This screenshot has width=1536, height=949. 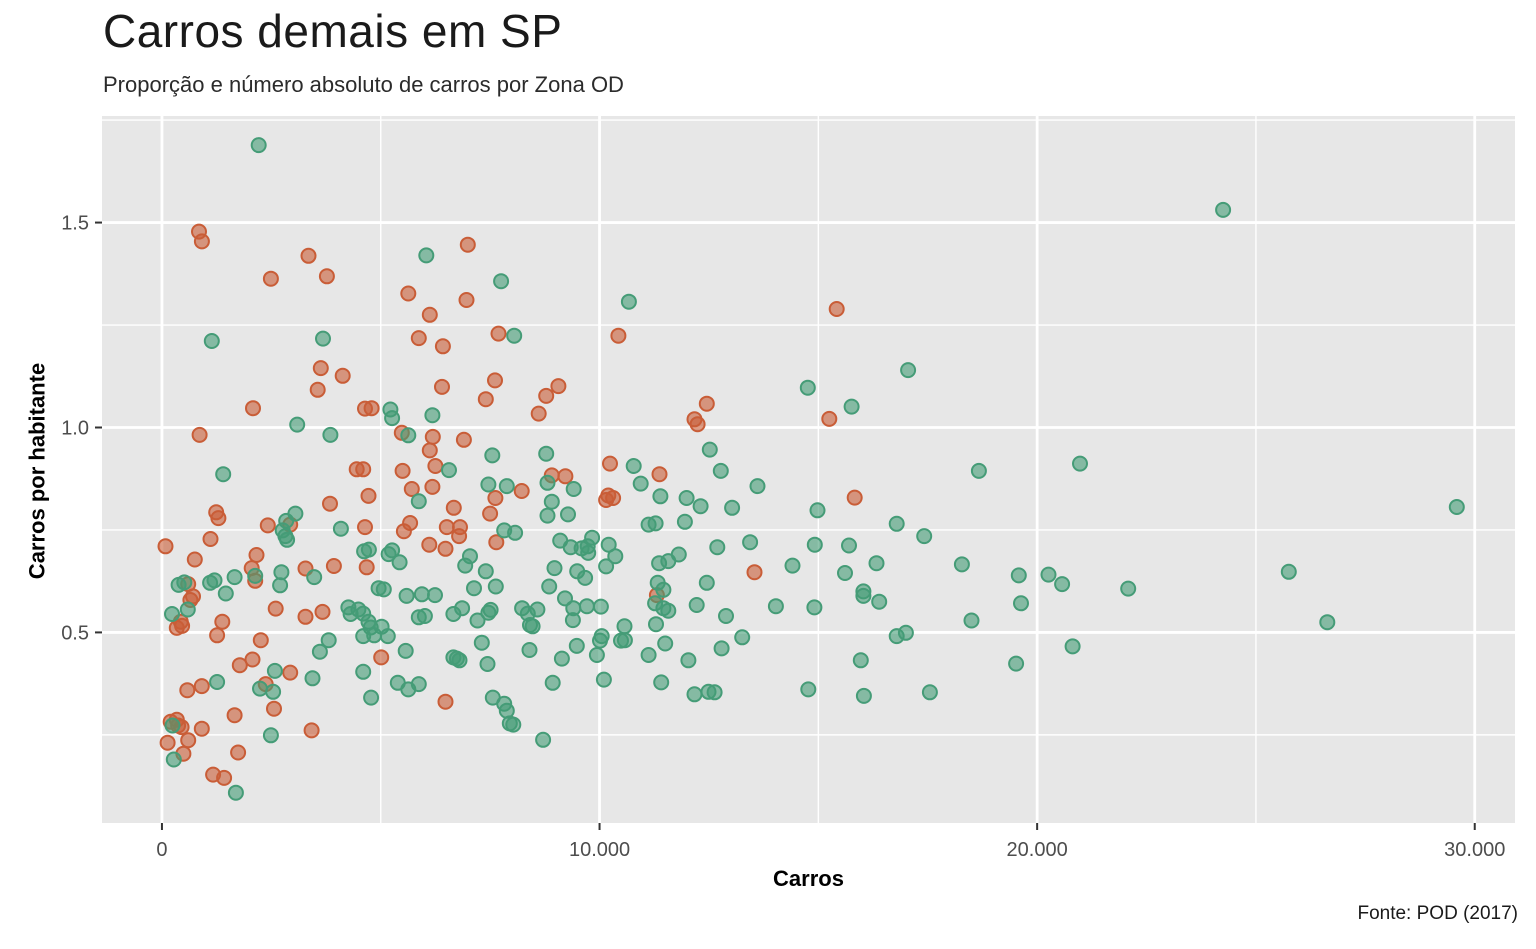 I want to click on x-tick-label: 30.000, so click(x=1474, y=850).